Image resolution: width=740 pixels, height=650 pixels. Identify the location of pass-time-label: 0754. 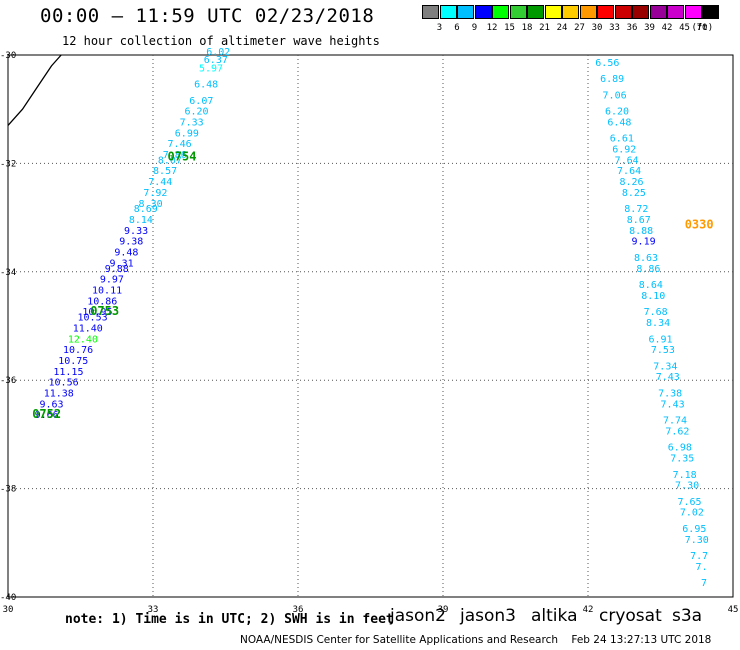
(182, 157).